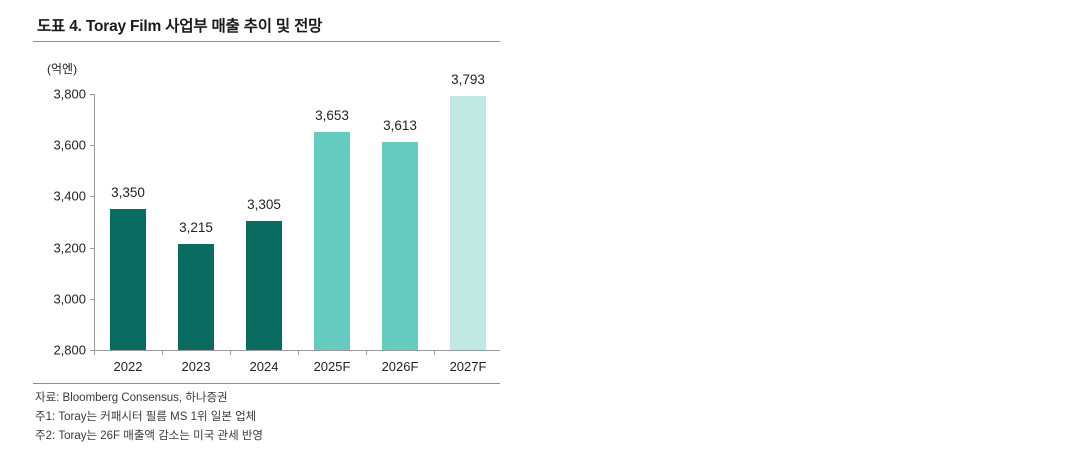 The width and height of the screenshot is (1066, 463). Describe the element at coordinates (332, 115) in the screenshot. I see `bar-value-label: 3,653` at that location.